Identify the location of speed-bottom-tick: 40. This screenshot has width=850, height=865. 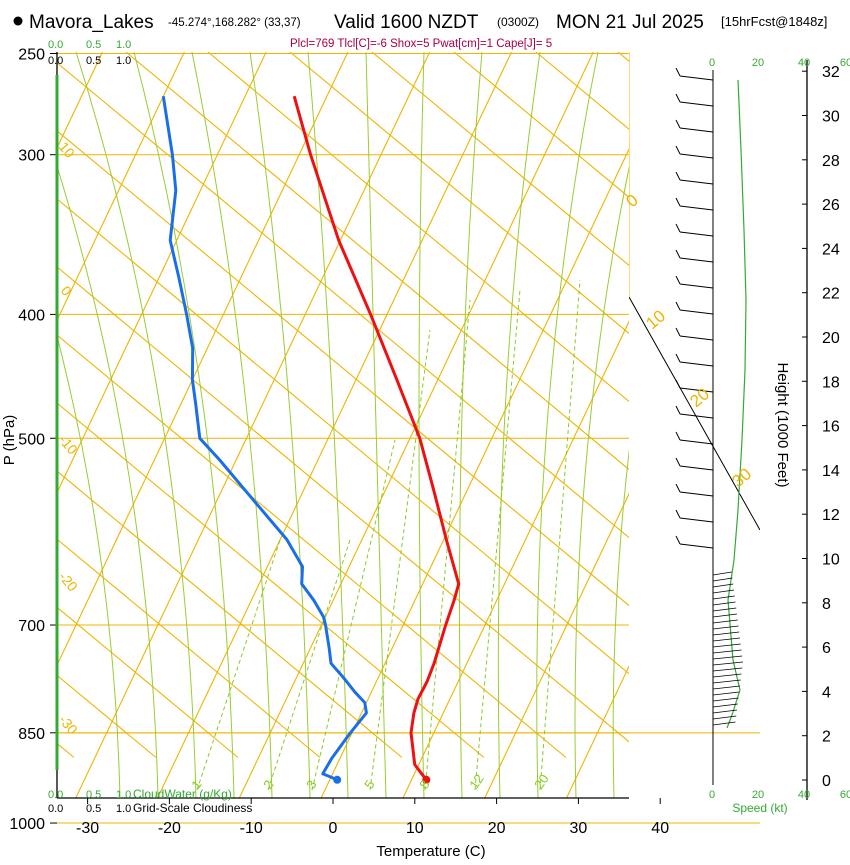
(804, 795).